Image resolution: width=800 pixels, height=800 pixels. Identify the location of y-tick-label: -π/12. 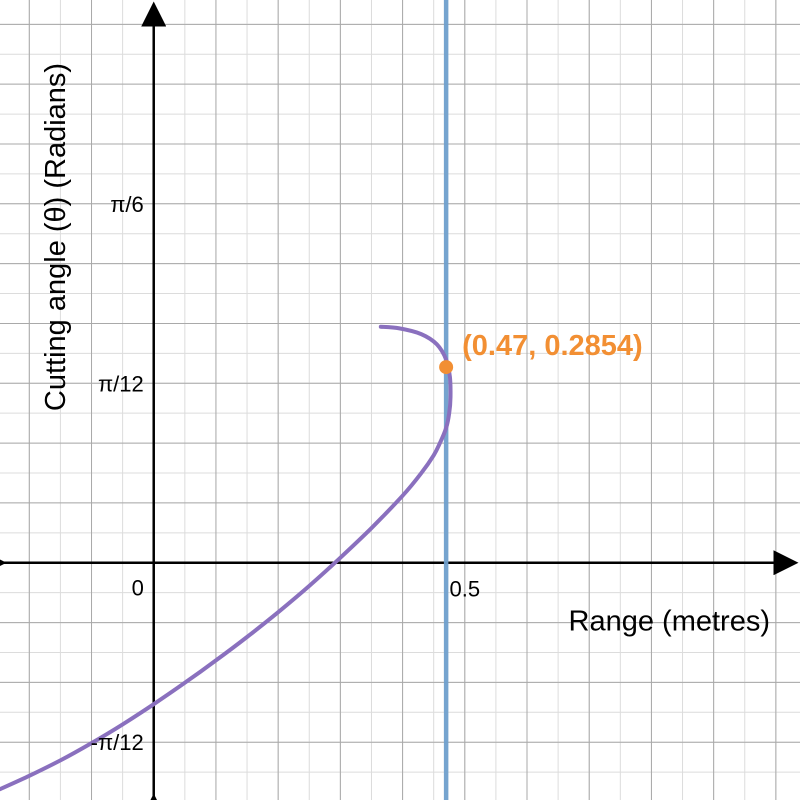
(117, 742).